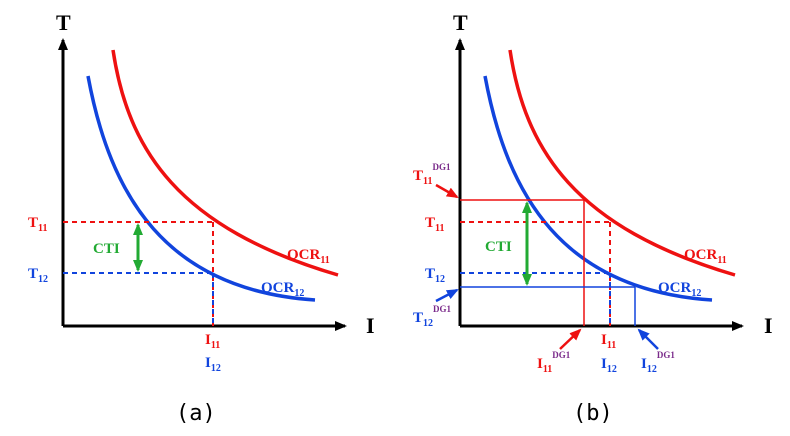 Image resolution: width=790 pixels, height=436 pixels. What do you see at coordinates (432, 174) in the screenshot?
I see `panel-b-t11dg-label: T11DG1` at bounding box center [432, 174].